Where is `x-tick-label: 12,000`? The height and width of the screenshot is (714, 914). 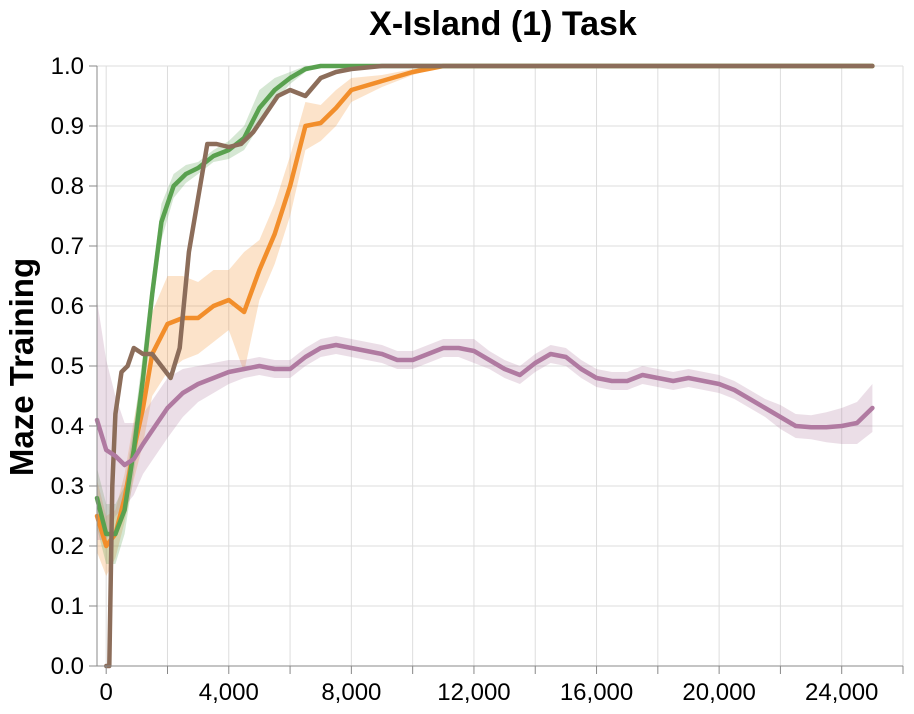 x-tick-label: 12,000 is located at coordinates (473, 692).